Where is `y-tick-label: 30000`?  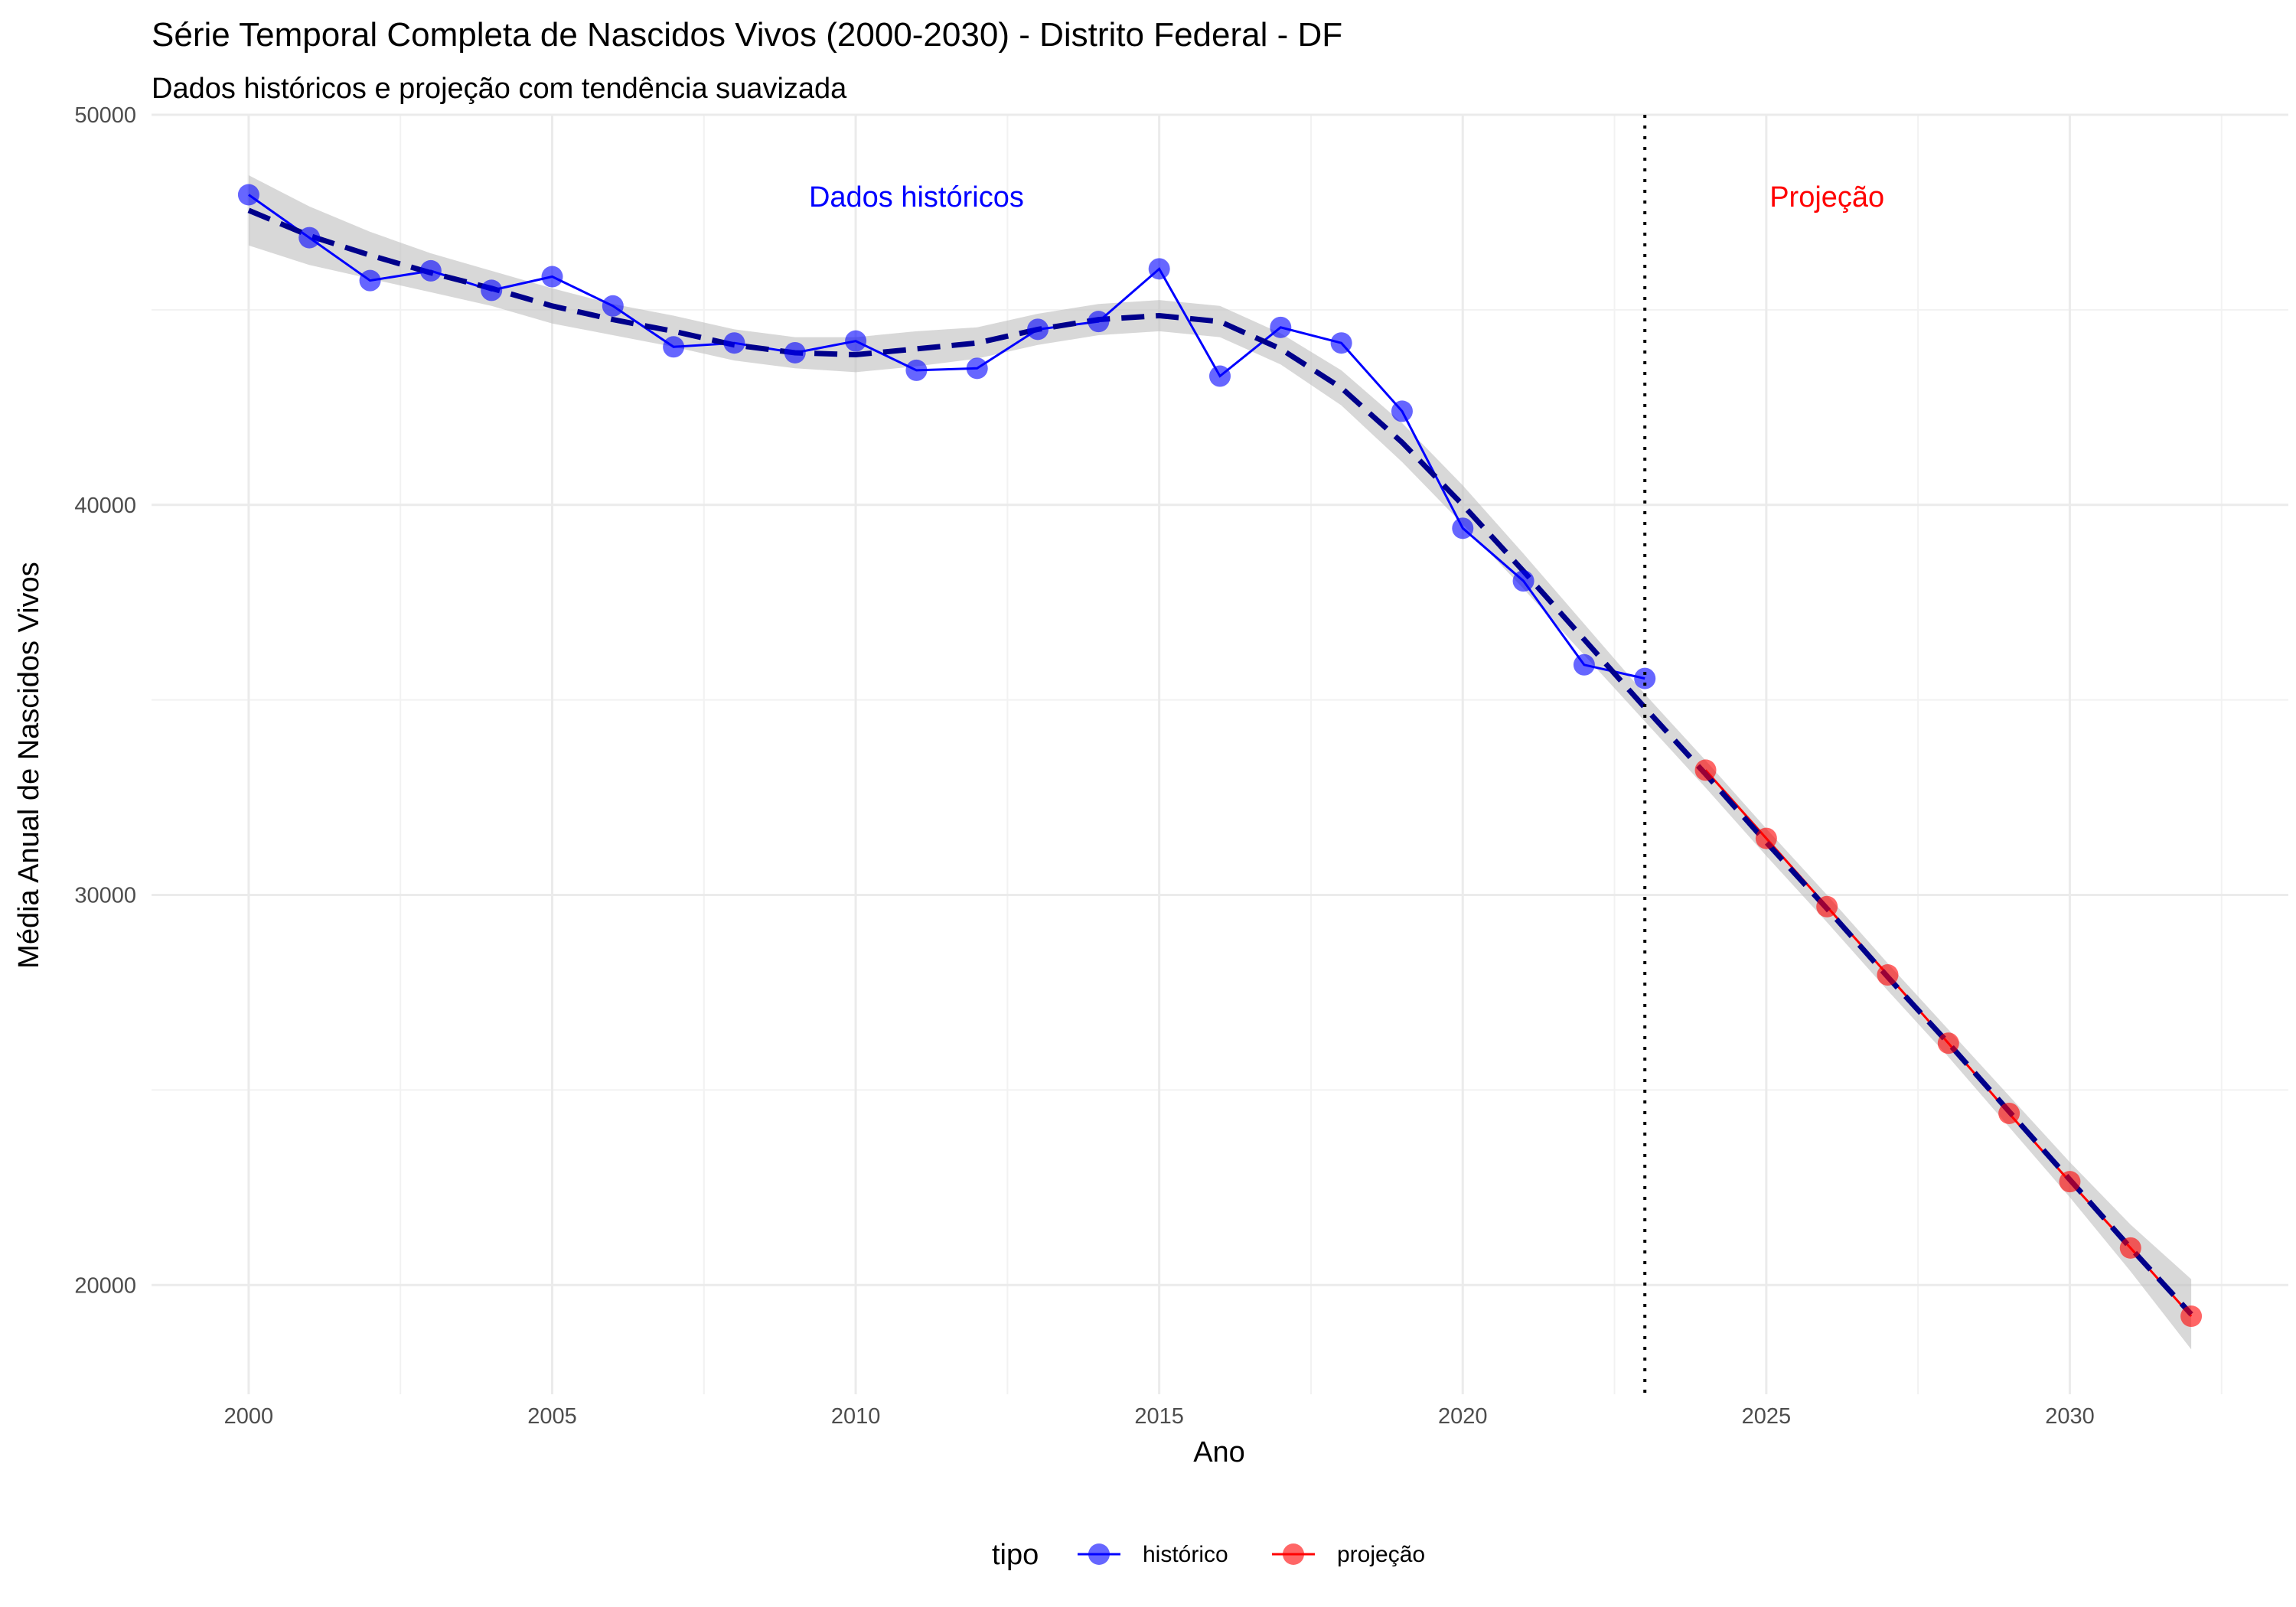
y-tick-label: 30000 is located at coordinates (105, 896).